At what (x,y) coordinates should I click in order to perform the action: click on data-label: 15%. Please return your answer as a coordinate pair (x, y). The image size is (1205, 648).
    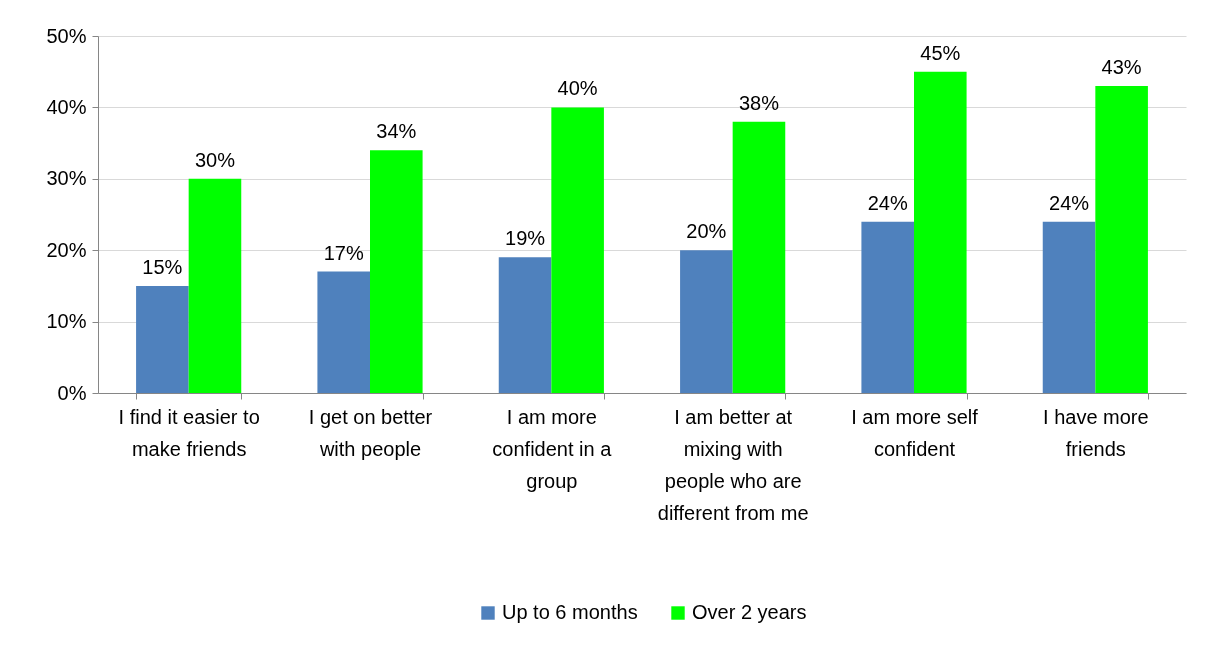
    Looking at the image, I should click on (162, 266).